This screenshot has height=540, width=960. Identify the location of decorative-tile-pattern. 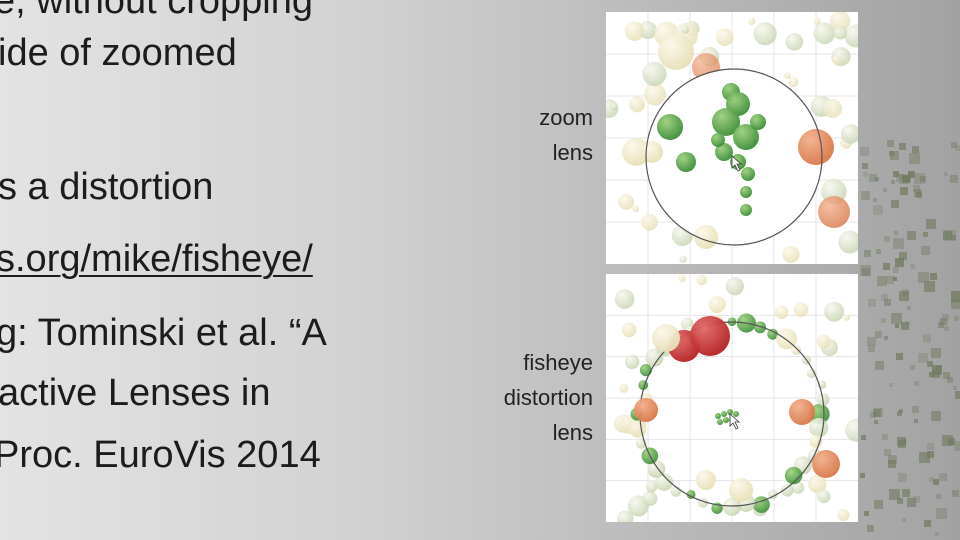
(910, 340).